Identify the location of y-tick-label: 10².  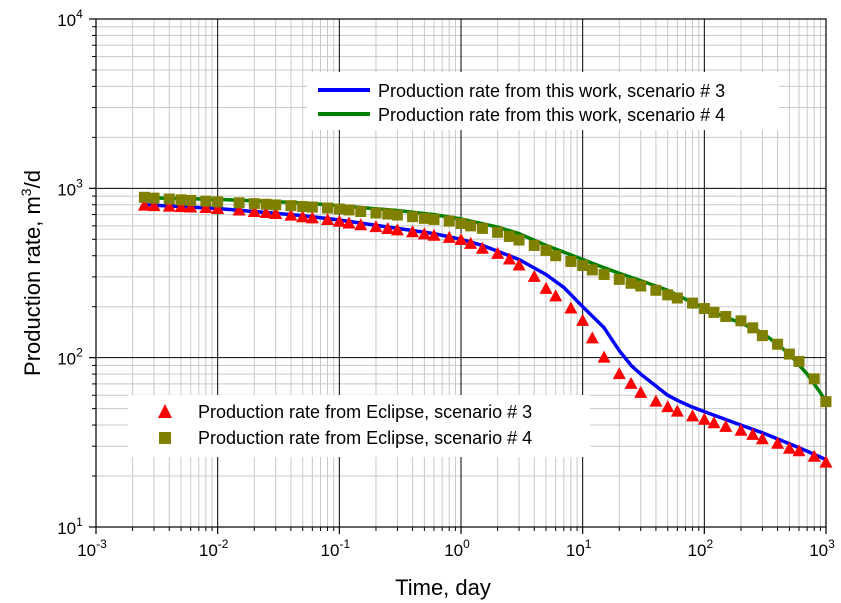
(70, 357).